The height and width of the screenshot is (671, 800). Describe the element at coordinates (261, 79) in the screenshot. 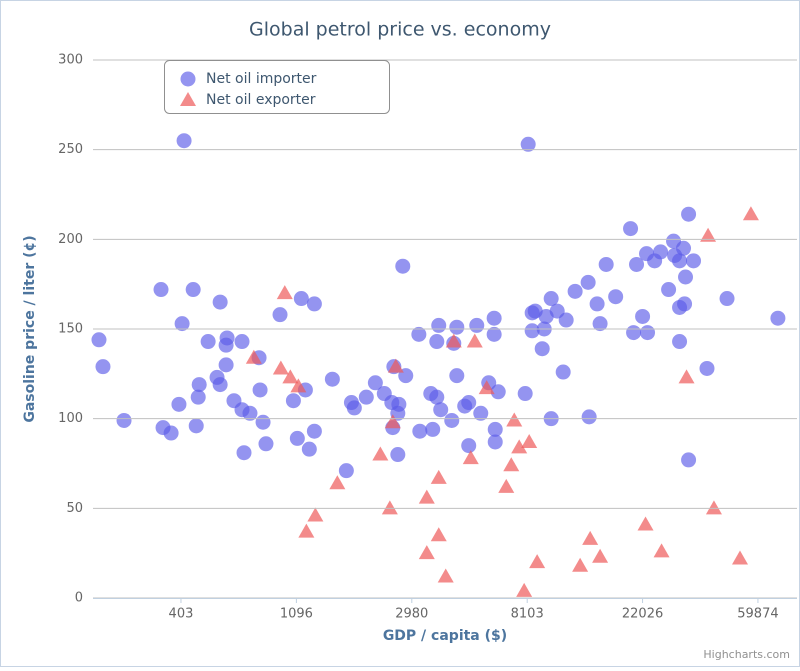

I see `legend-label: Net oil importer` at that location.